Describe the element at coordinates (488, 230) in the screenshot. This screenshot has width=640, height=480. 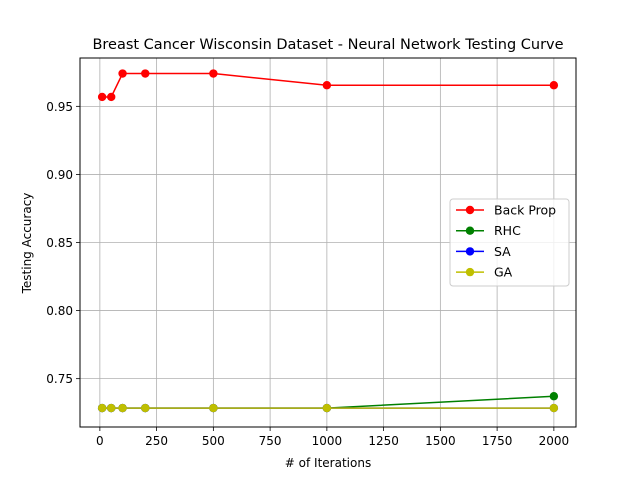
I see `legend-entry: RHC` at that location.